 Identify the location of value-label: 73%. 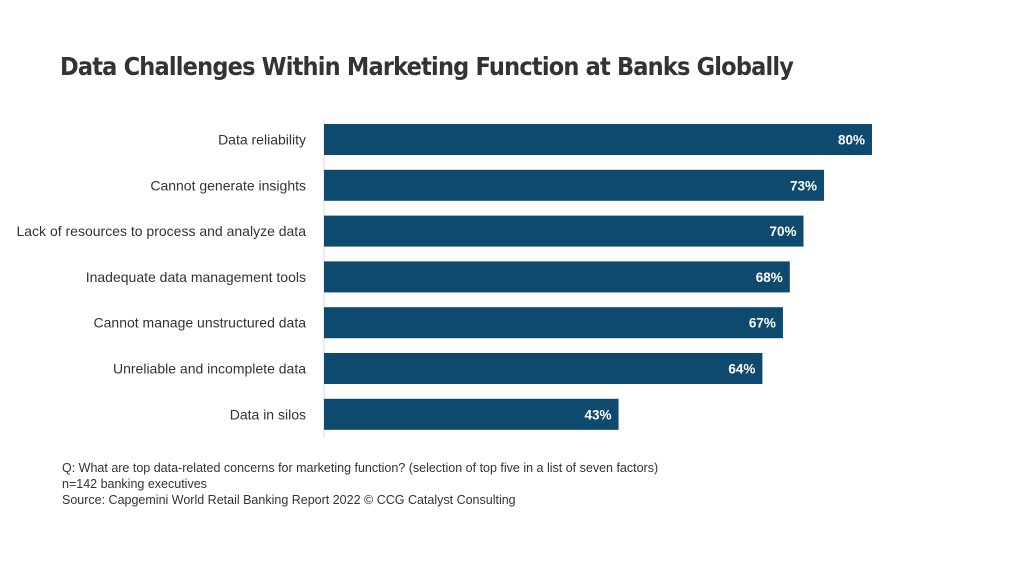
(803, 185).